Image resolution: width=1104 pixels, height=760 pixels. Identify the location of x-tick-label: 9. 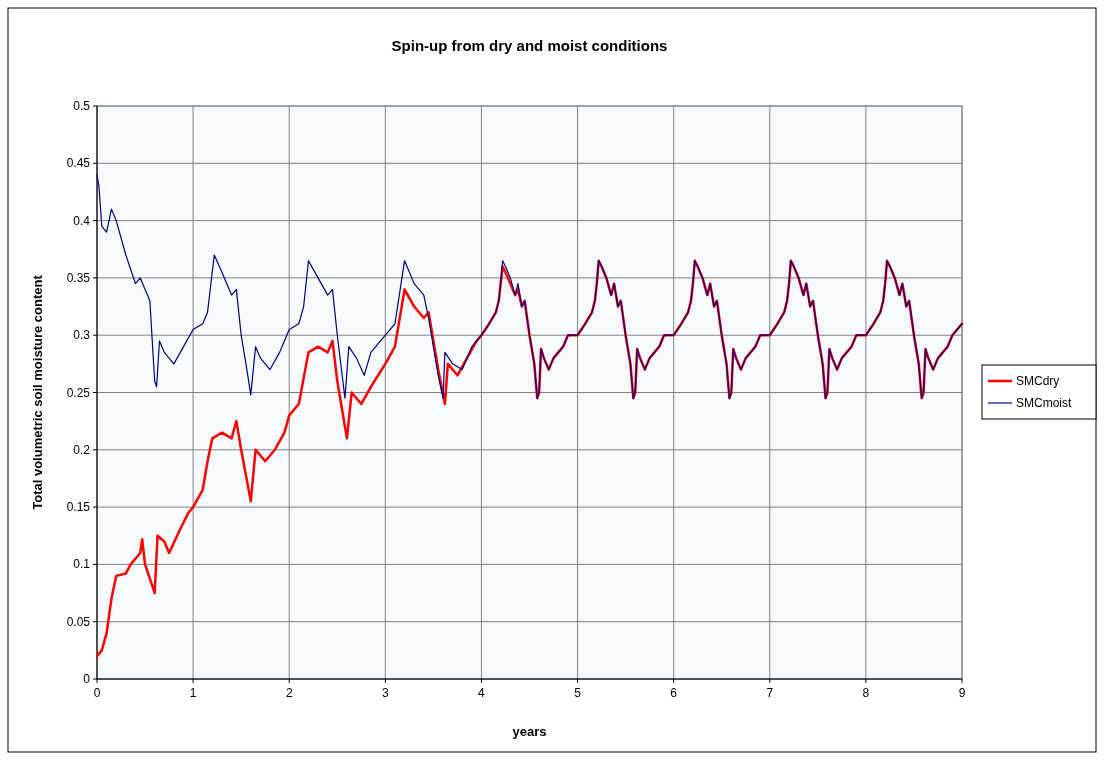
(962, 693).